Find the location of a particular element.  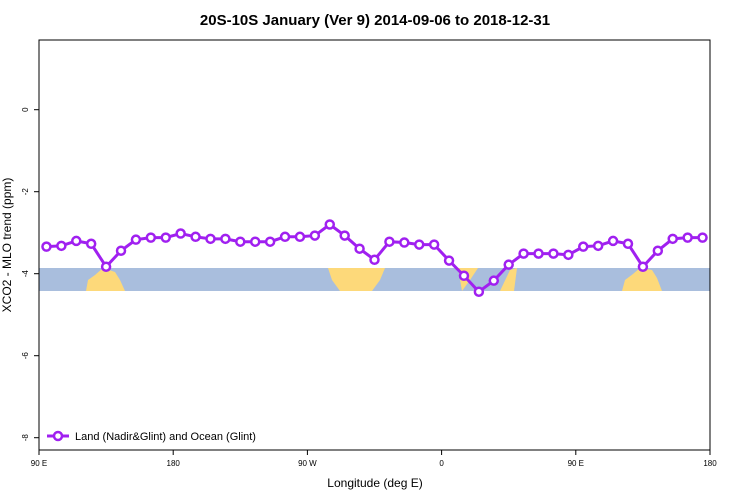

legend-marker is located at coordinates (58, 436).